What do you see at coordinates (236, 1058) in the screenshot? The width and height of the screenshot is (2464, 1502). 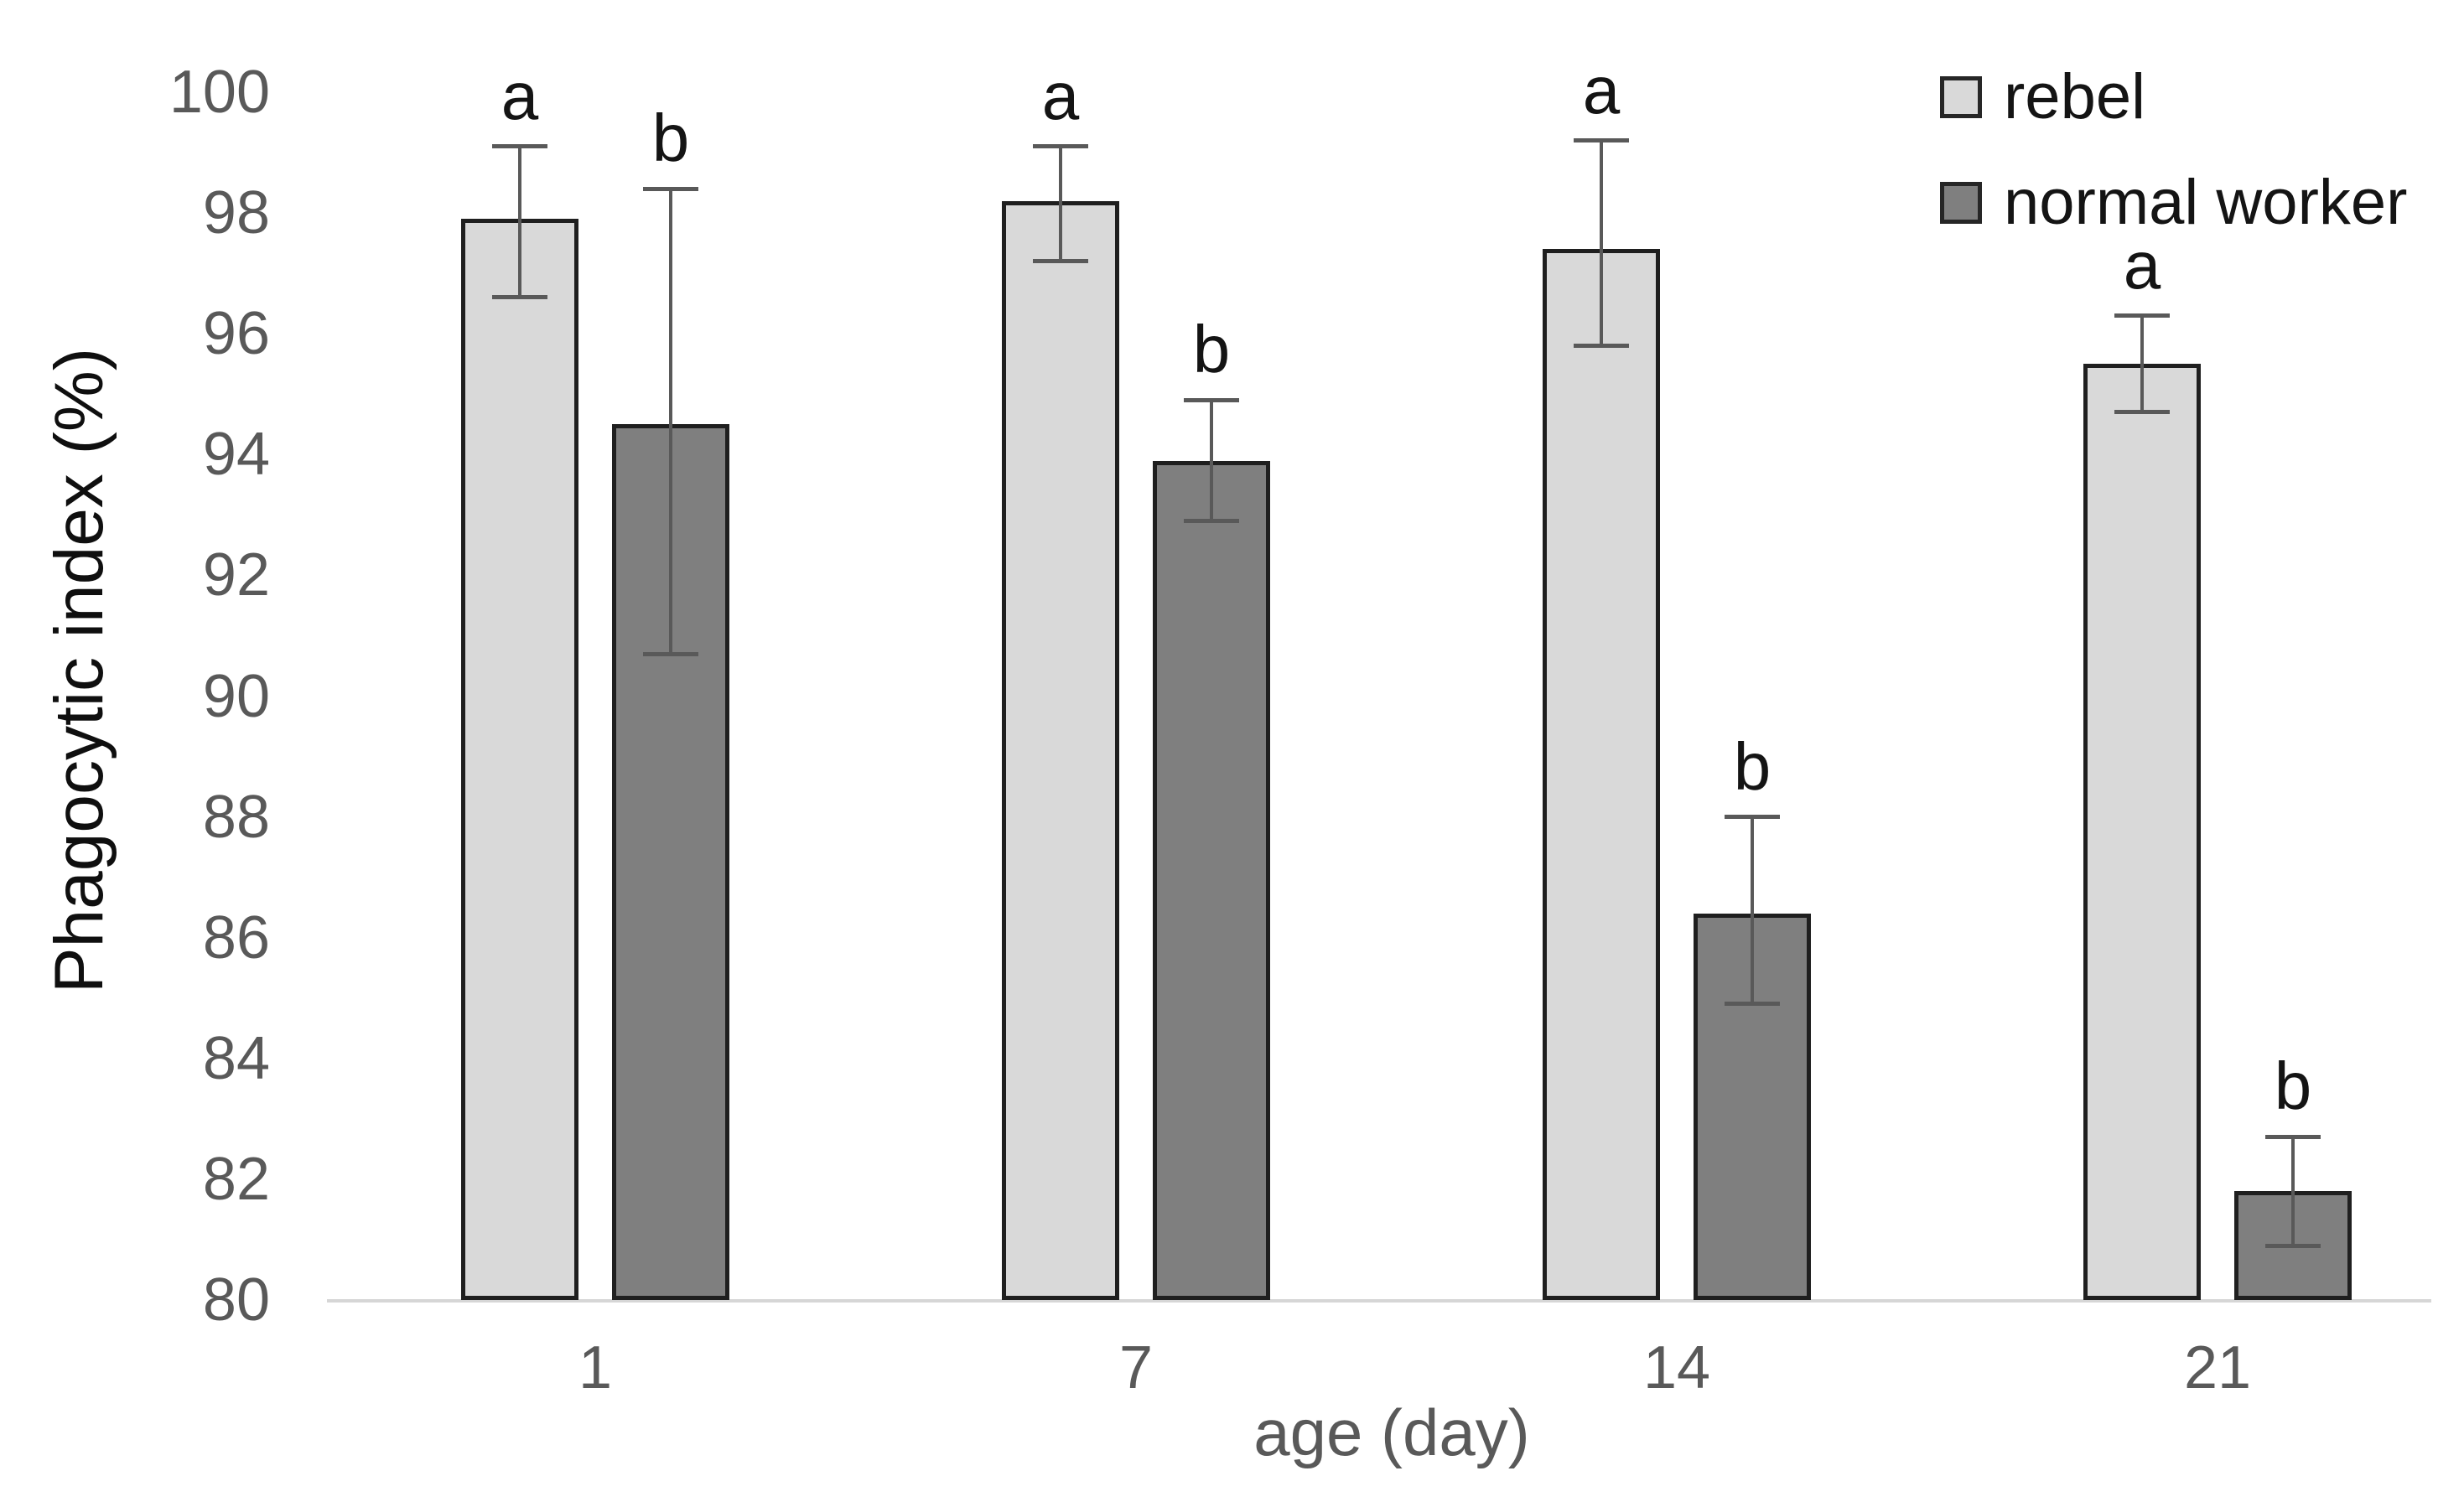 I see `y-tick-label: 84` at bounding box center [236, 1058].